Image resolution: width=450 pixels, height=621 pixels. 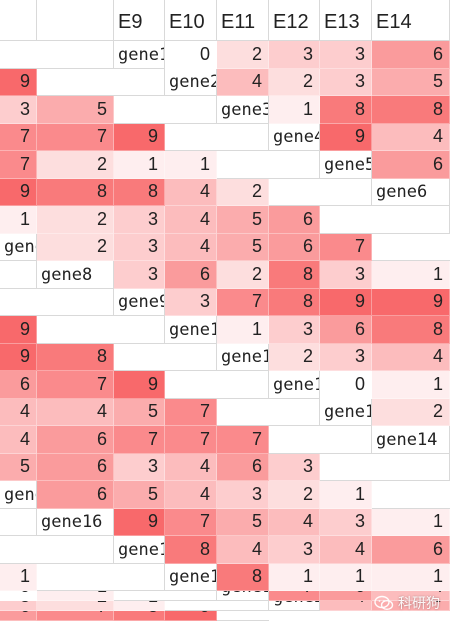 What do you see at coordinates (411, 440) in the screenshot?
I see `row-label-gene14: gene14` at bounding box center [411, 440].